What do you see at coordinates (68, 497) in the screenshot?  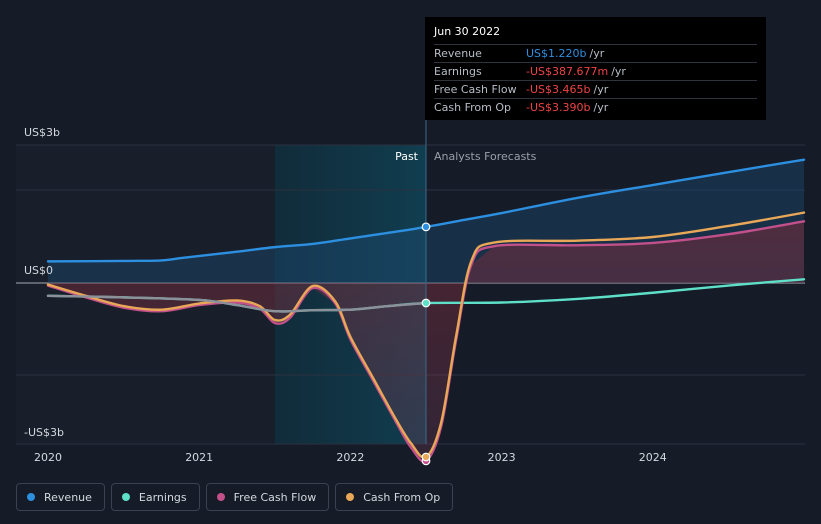 I see `legend-label: Revenue` at bounding box center [68, 497].